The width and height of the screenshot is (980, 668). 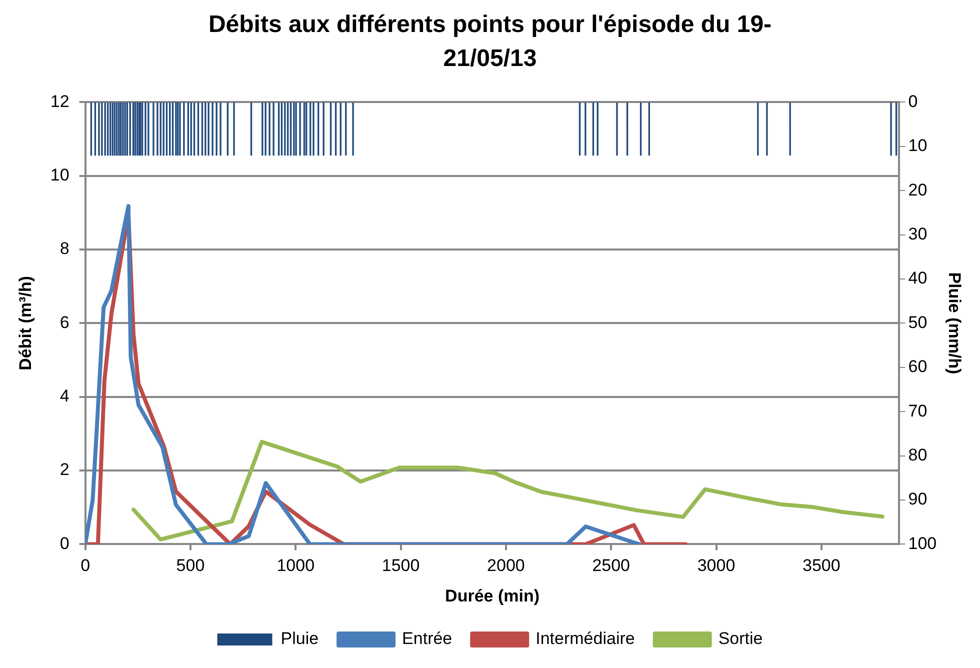 I want to click on y2-tick-label: 60, so click(x=918, y=366).